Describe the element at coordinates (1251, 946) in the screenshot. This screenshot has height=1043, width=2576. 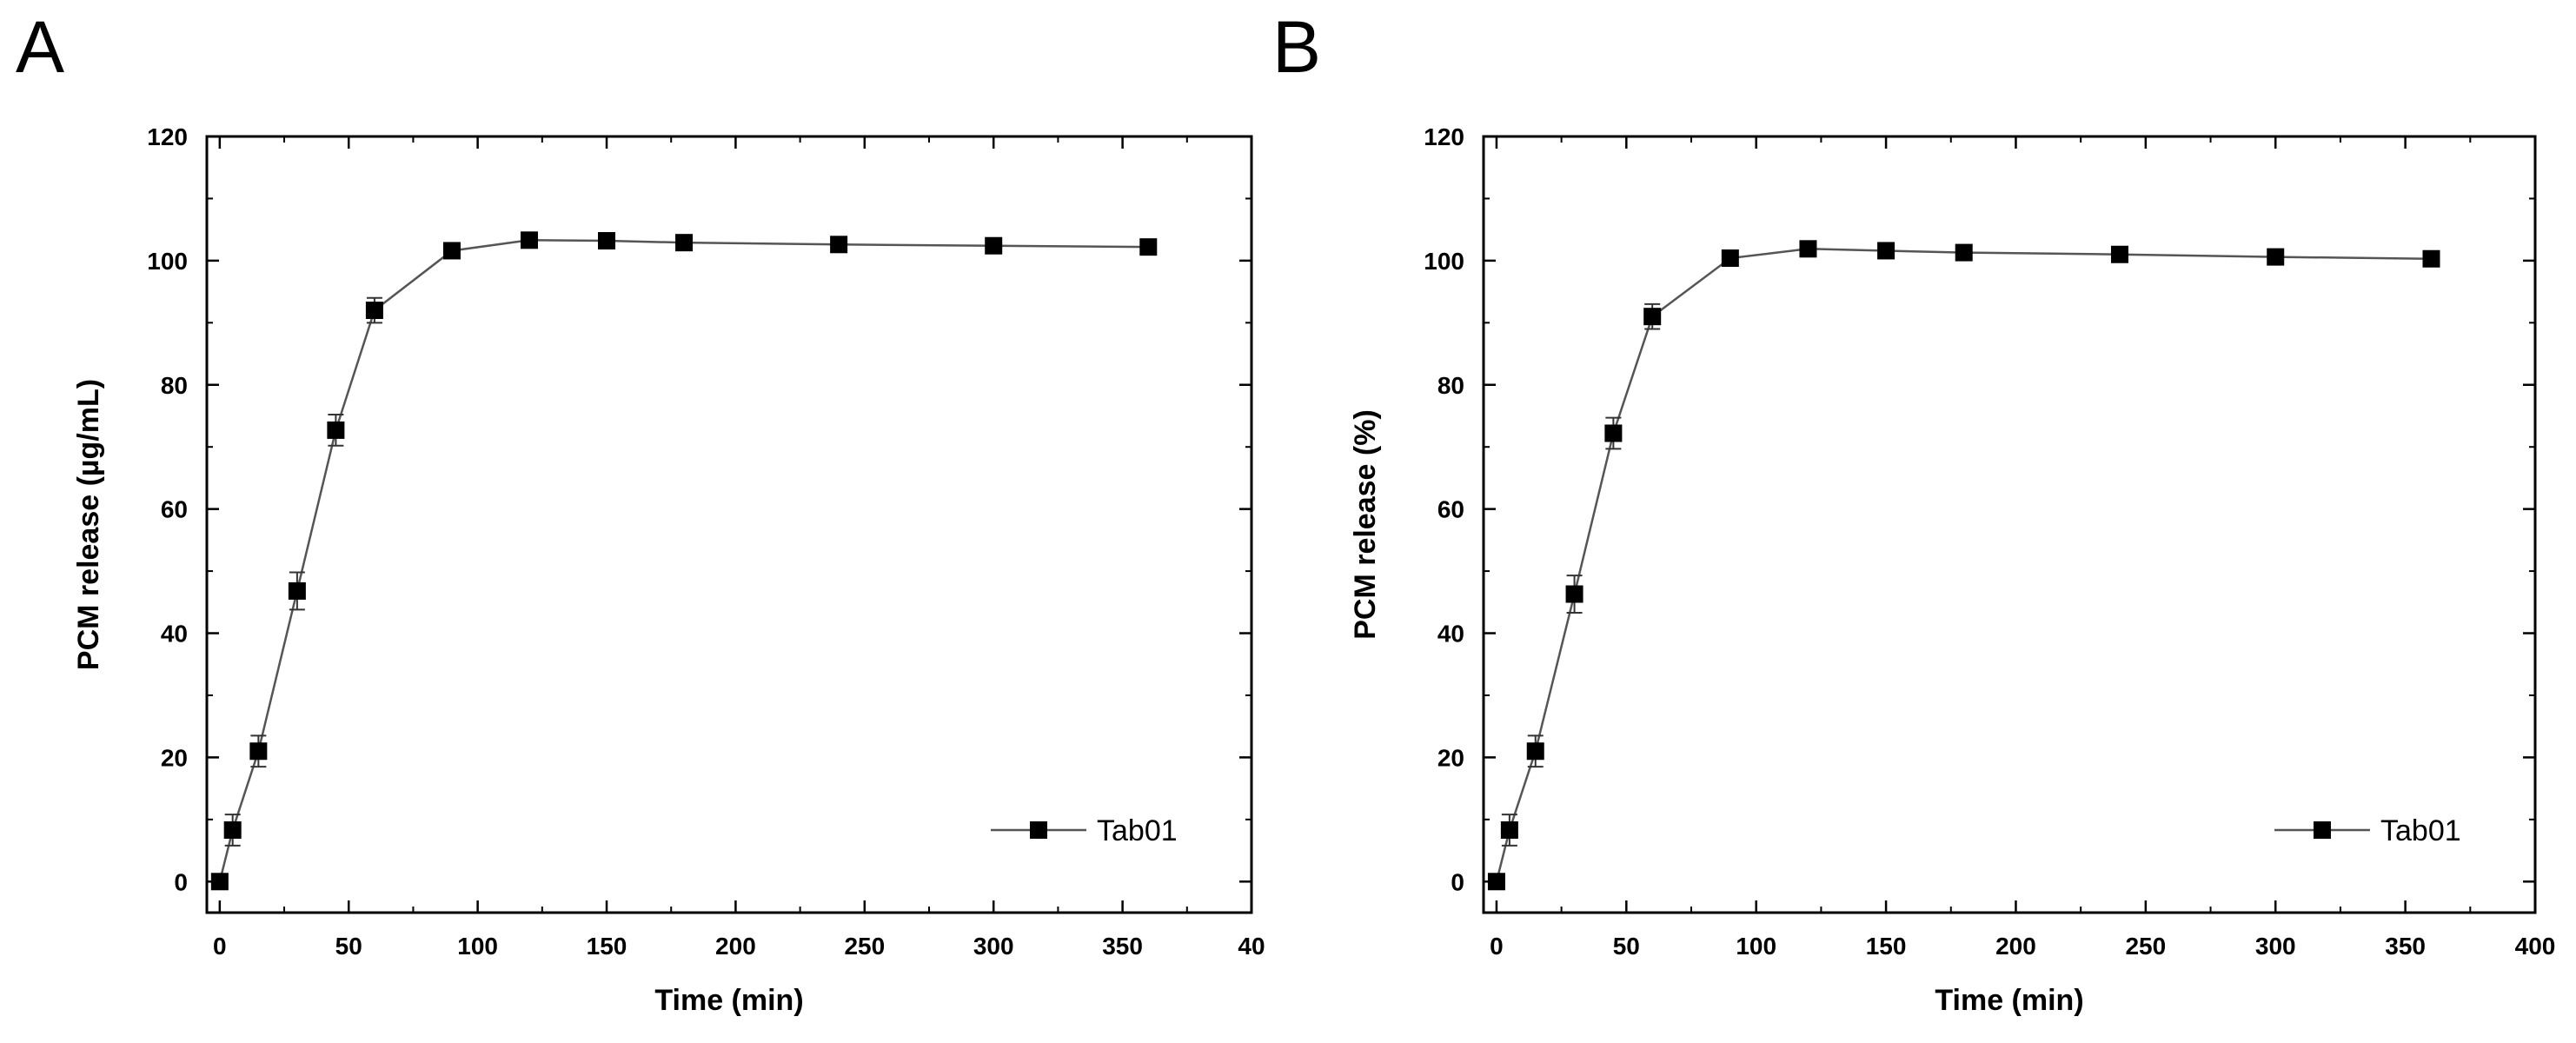
I see `x-tick-label-a: 40` at that location.